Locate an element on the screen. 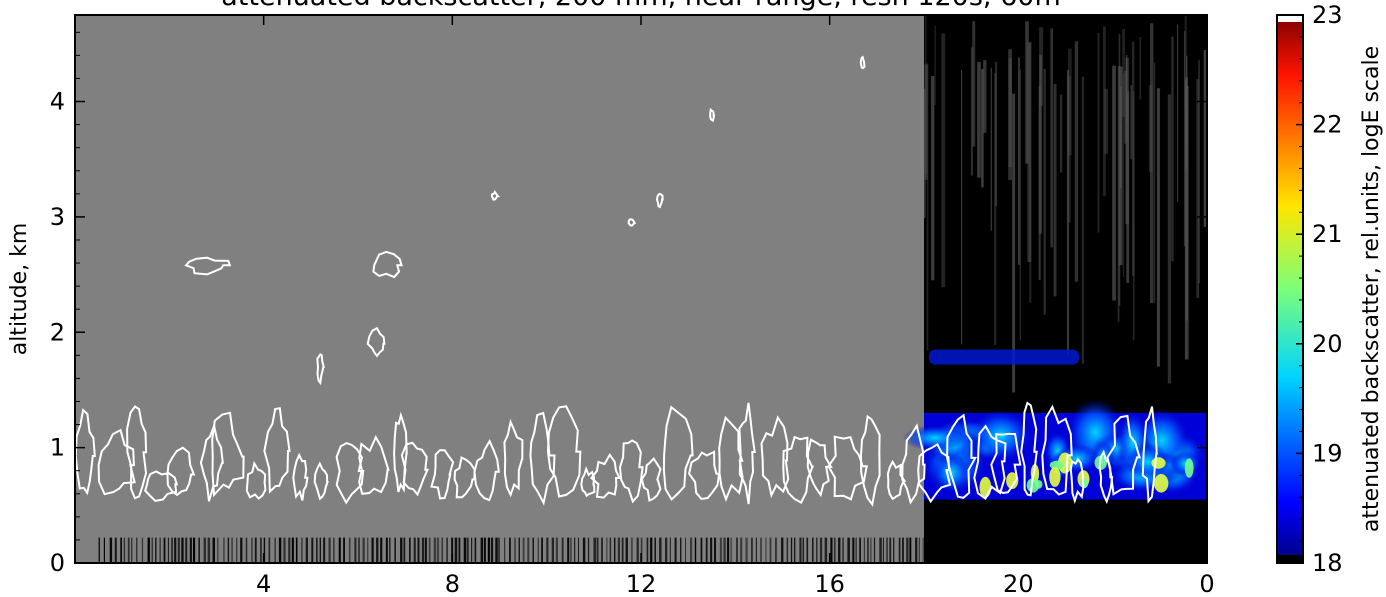  y-tick-label: 2 is located at coordinates (57, 332).